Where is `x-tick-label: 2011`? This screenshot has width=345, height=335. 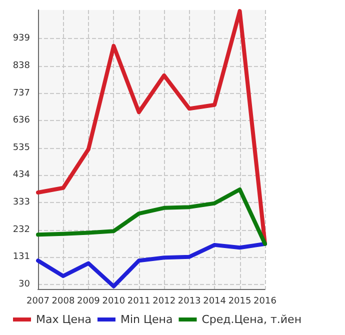
x-tick-label: 2011 is located at coordinates (138, 301).